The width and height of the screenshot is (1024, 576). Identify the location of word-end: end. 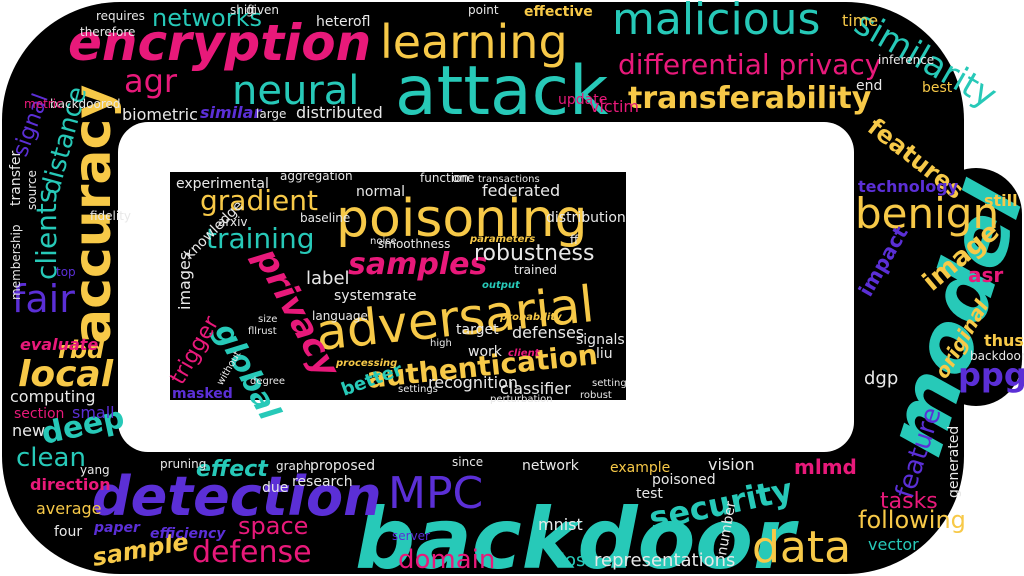
(869, 86).